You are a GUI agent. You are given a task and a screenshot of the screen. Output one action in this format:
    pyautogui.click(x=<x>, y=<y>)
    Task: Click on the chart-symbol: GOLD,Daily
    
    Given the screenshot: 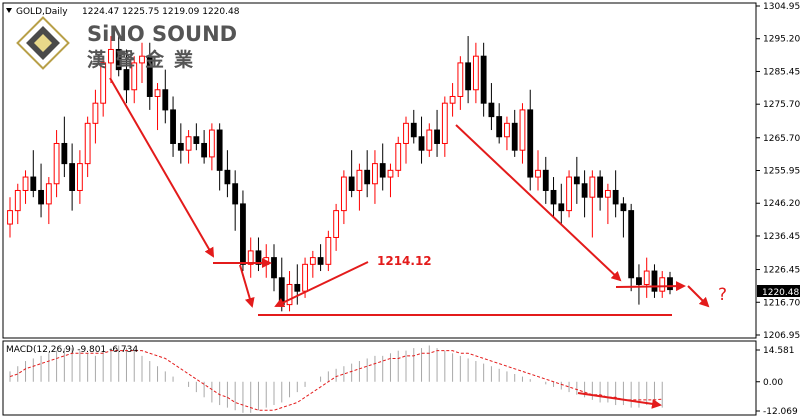 What is the action you would take?
    pyautogui.click(x=42, y=12)
    